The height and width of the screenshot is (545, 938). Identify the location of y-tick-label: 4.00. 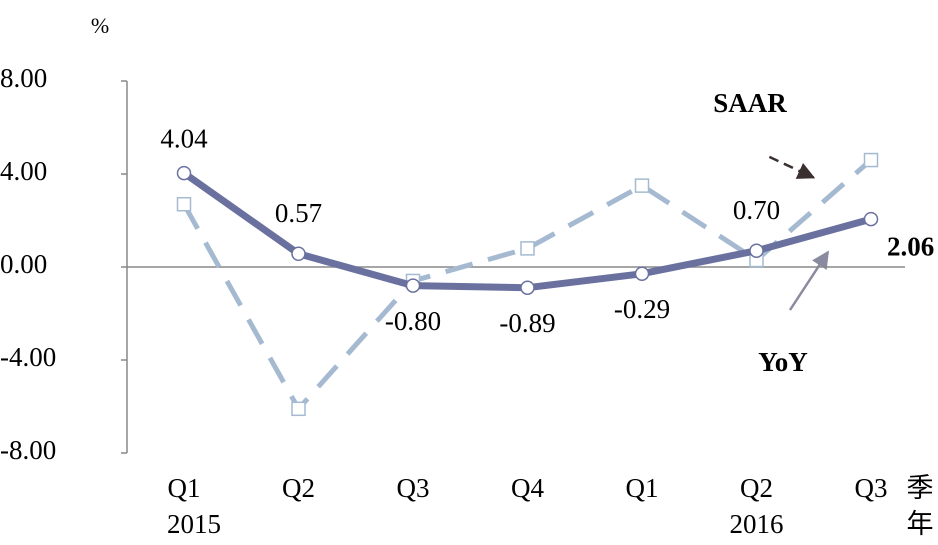
(23, 171).